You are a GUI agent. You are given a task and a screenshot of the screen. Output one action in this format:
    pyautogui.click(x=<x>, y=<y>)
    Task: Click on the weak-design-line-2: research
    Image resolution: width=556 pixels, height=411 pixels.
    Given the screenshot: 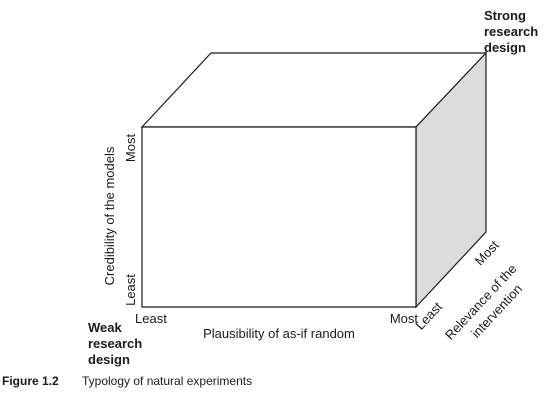 What is the action you would take?
    pyautogui.click(x=115, y=343)
    